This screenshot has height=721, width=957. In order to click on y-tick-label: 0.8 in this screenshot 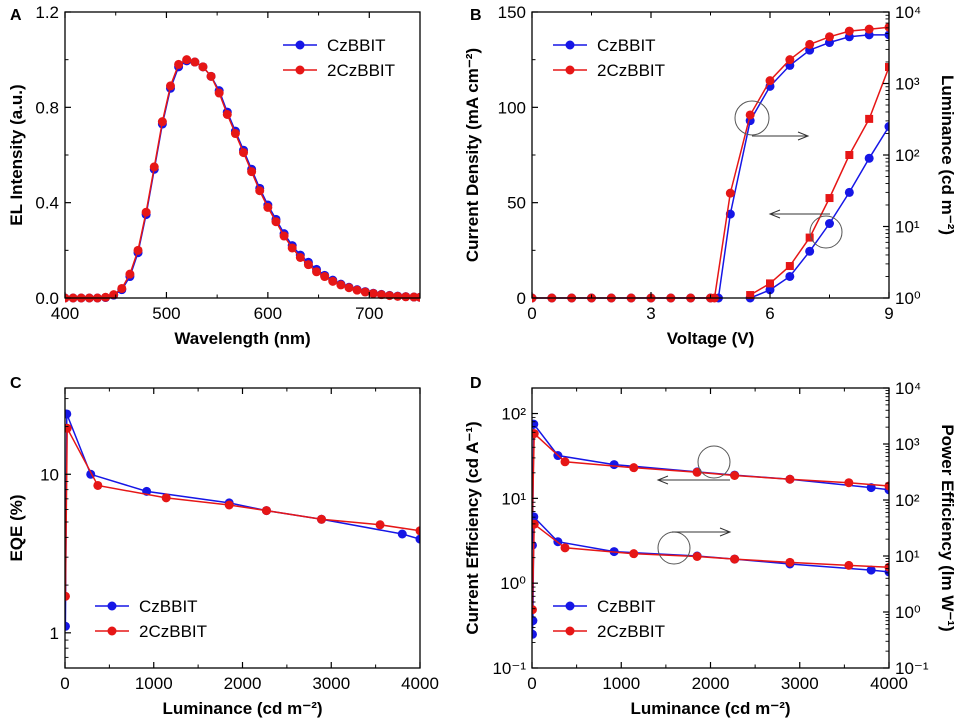, I will do `click(47, 107)`.